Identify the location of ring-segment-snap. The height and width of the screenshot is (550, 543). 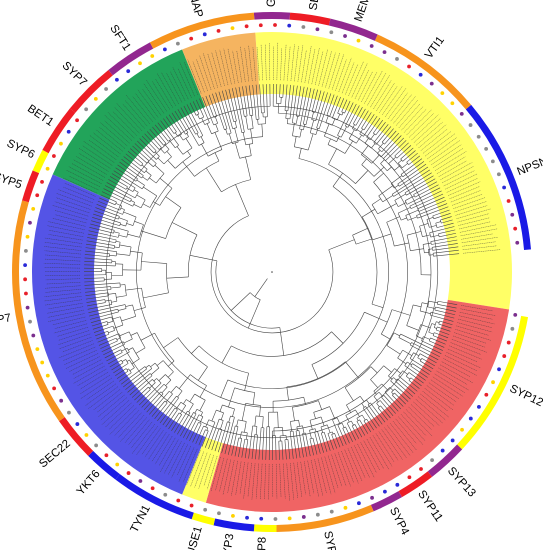
(202, 30).